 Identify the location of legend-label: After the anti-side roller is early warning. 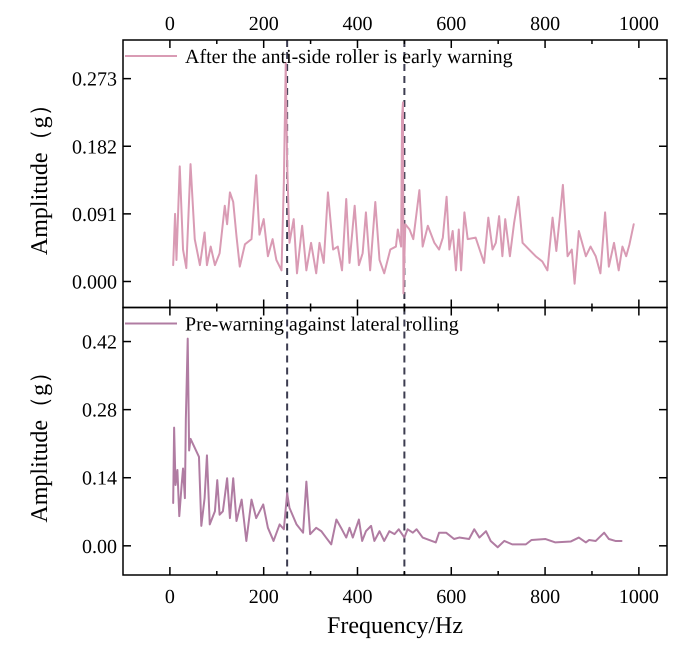
(349, 57).